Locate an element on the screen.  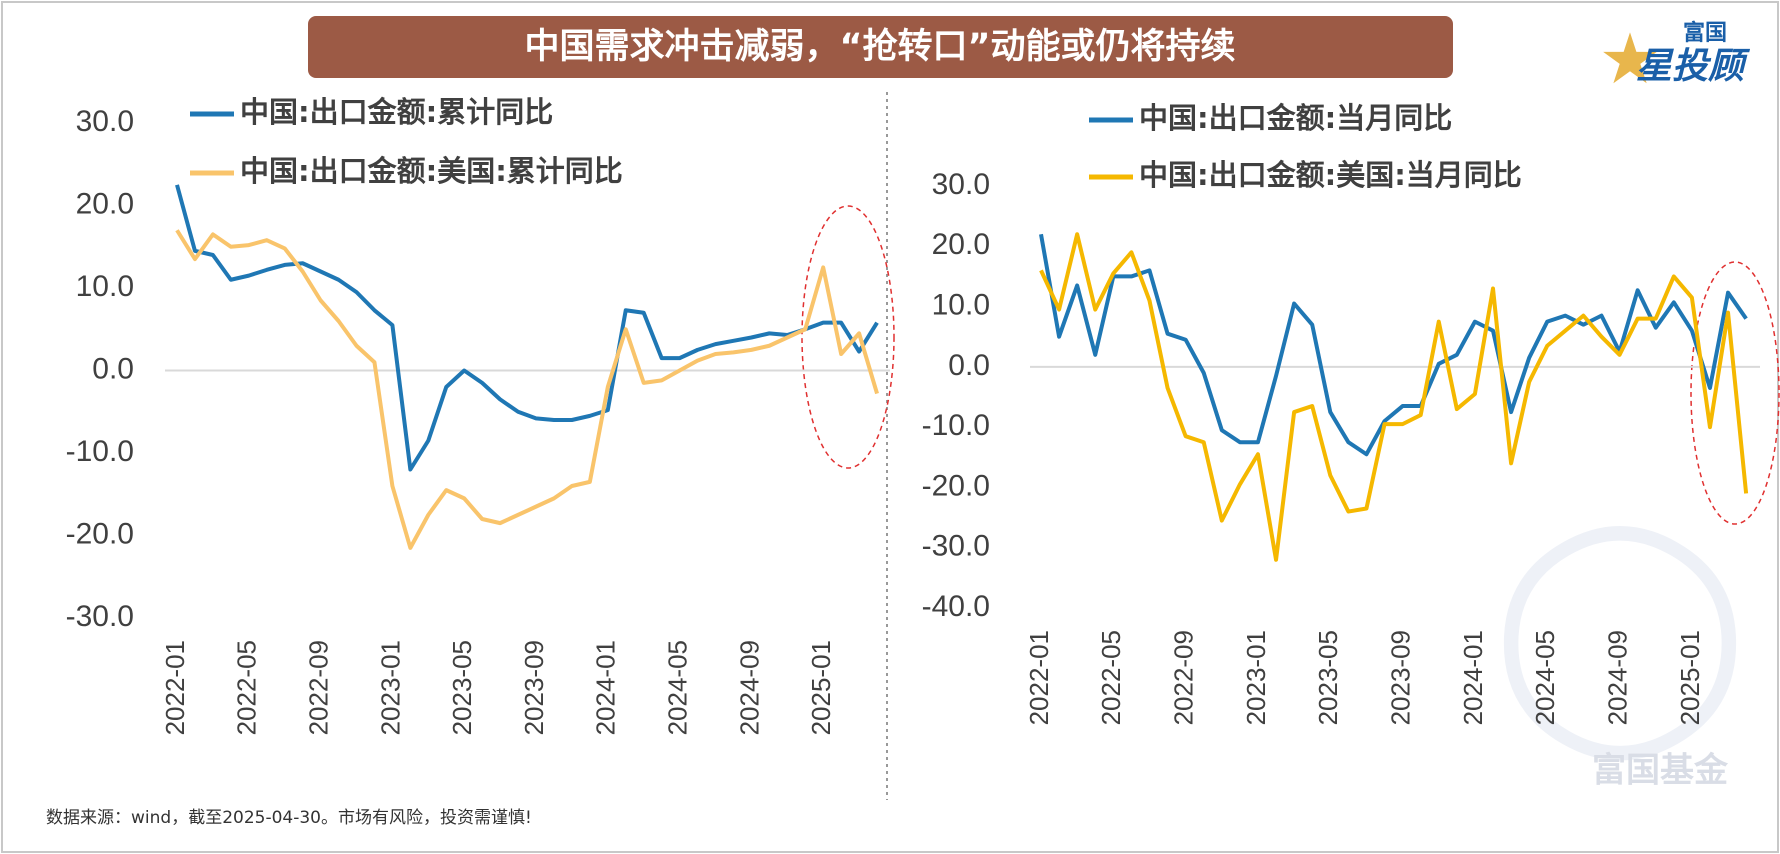
y-tick-label: -40.0 is located at coordinates (956, 606).